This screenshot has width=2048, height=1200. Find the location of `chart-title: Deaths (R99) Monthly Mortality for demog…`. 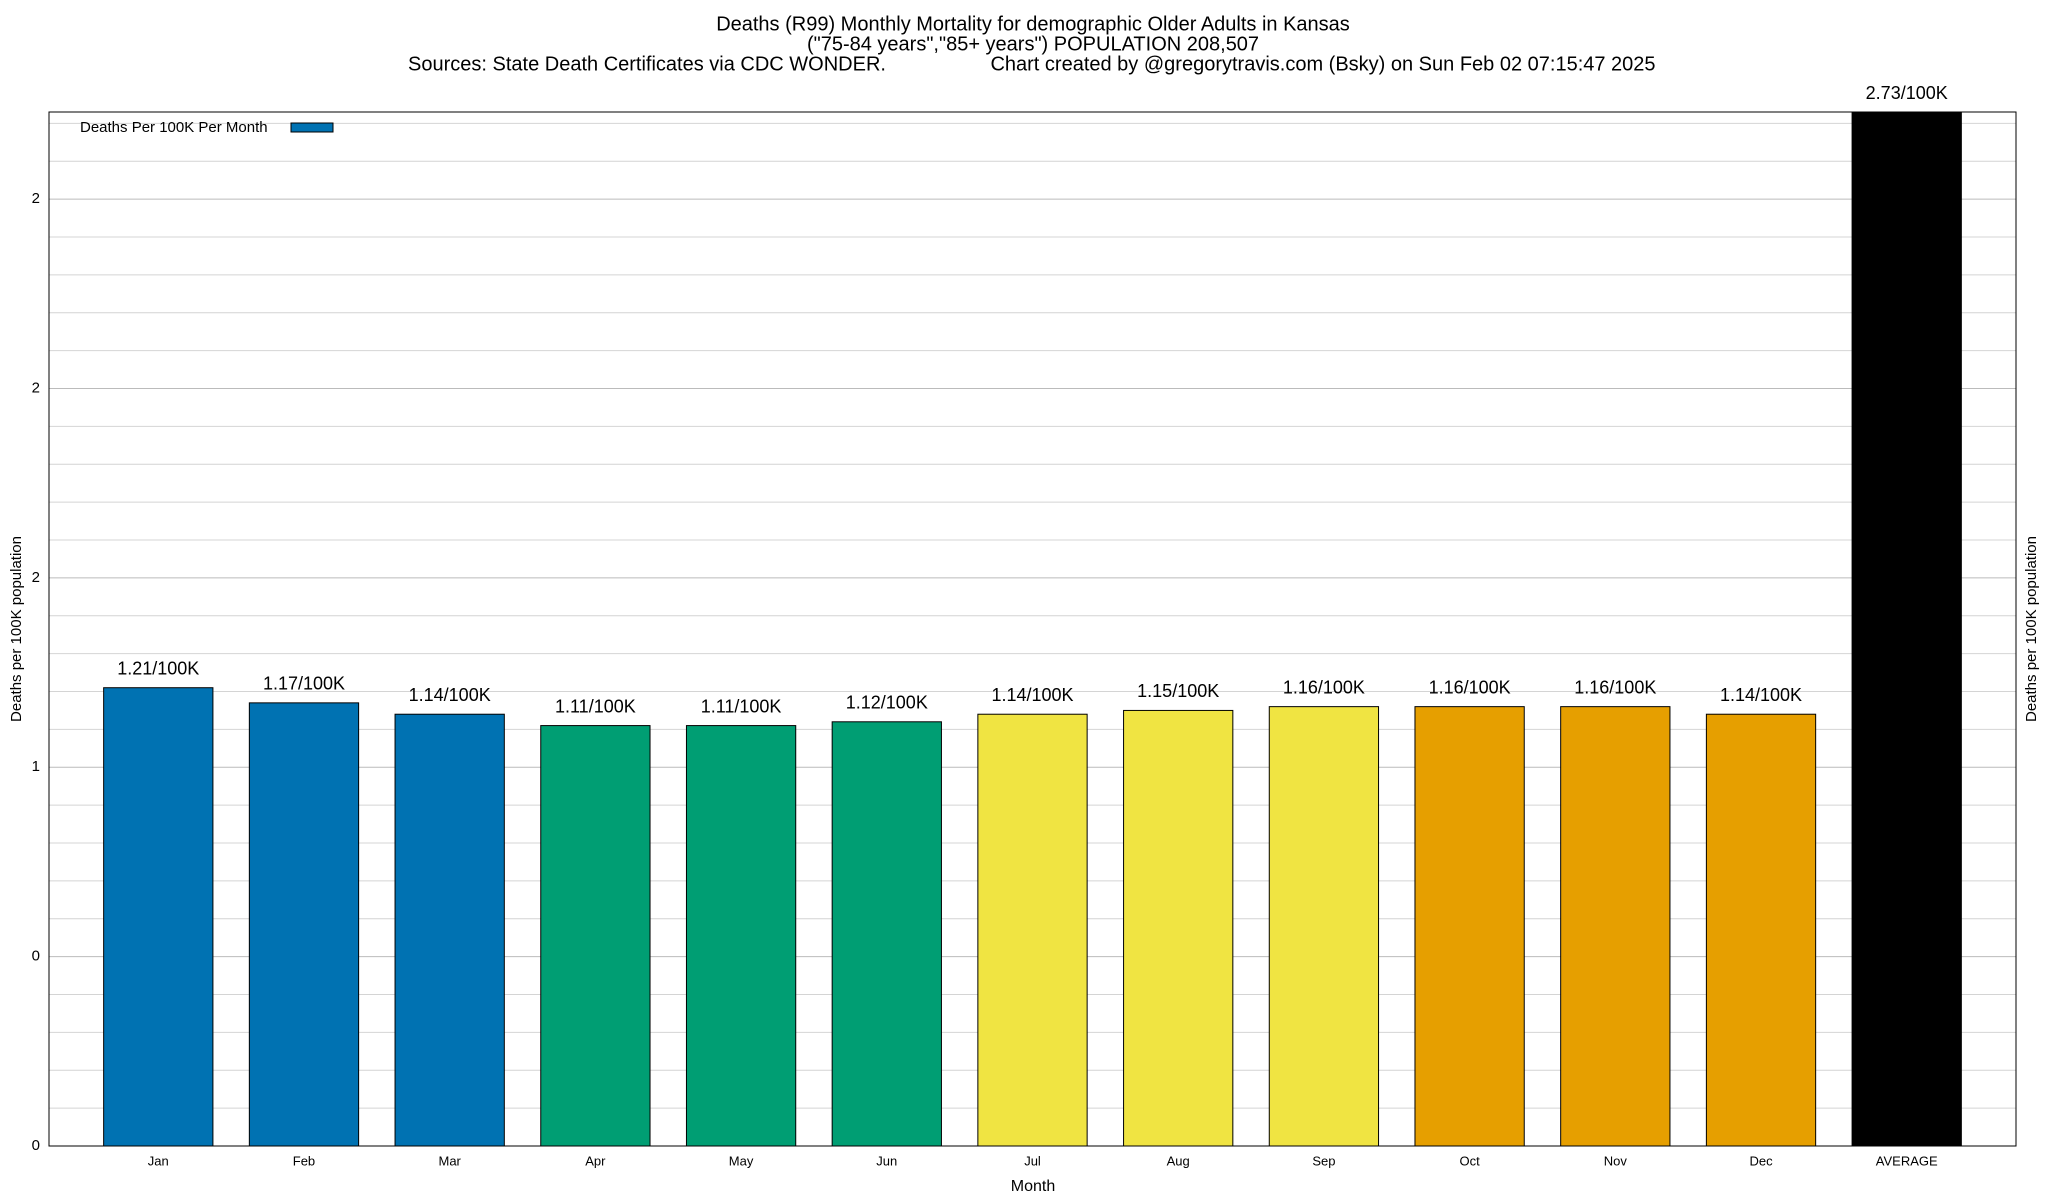

chart-title: Deaths (R99) Monthly Mortality for demog… is located at coordinates (1033, 24).